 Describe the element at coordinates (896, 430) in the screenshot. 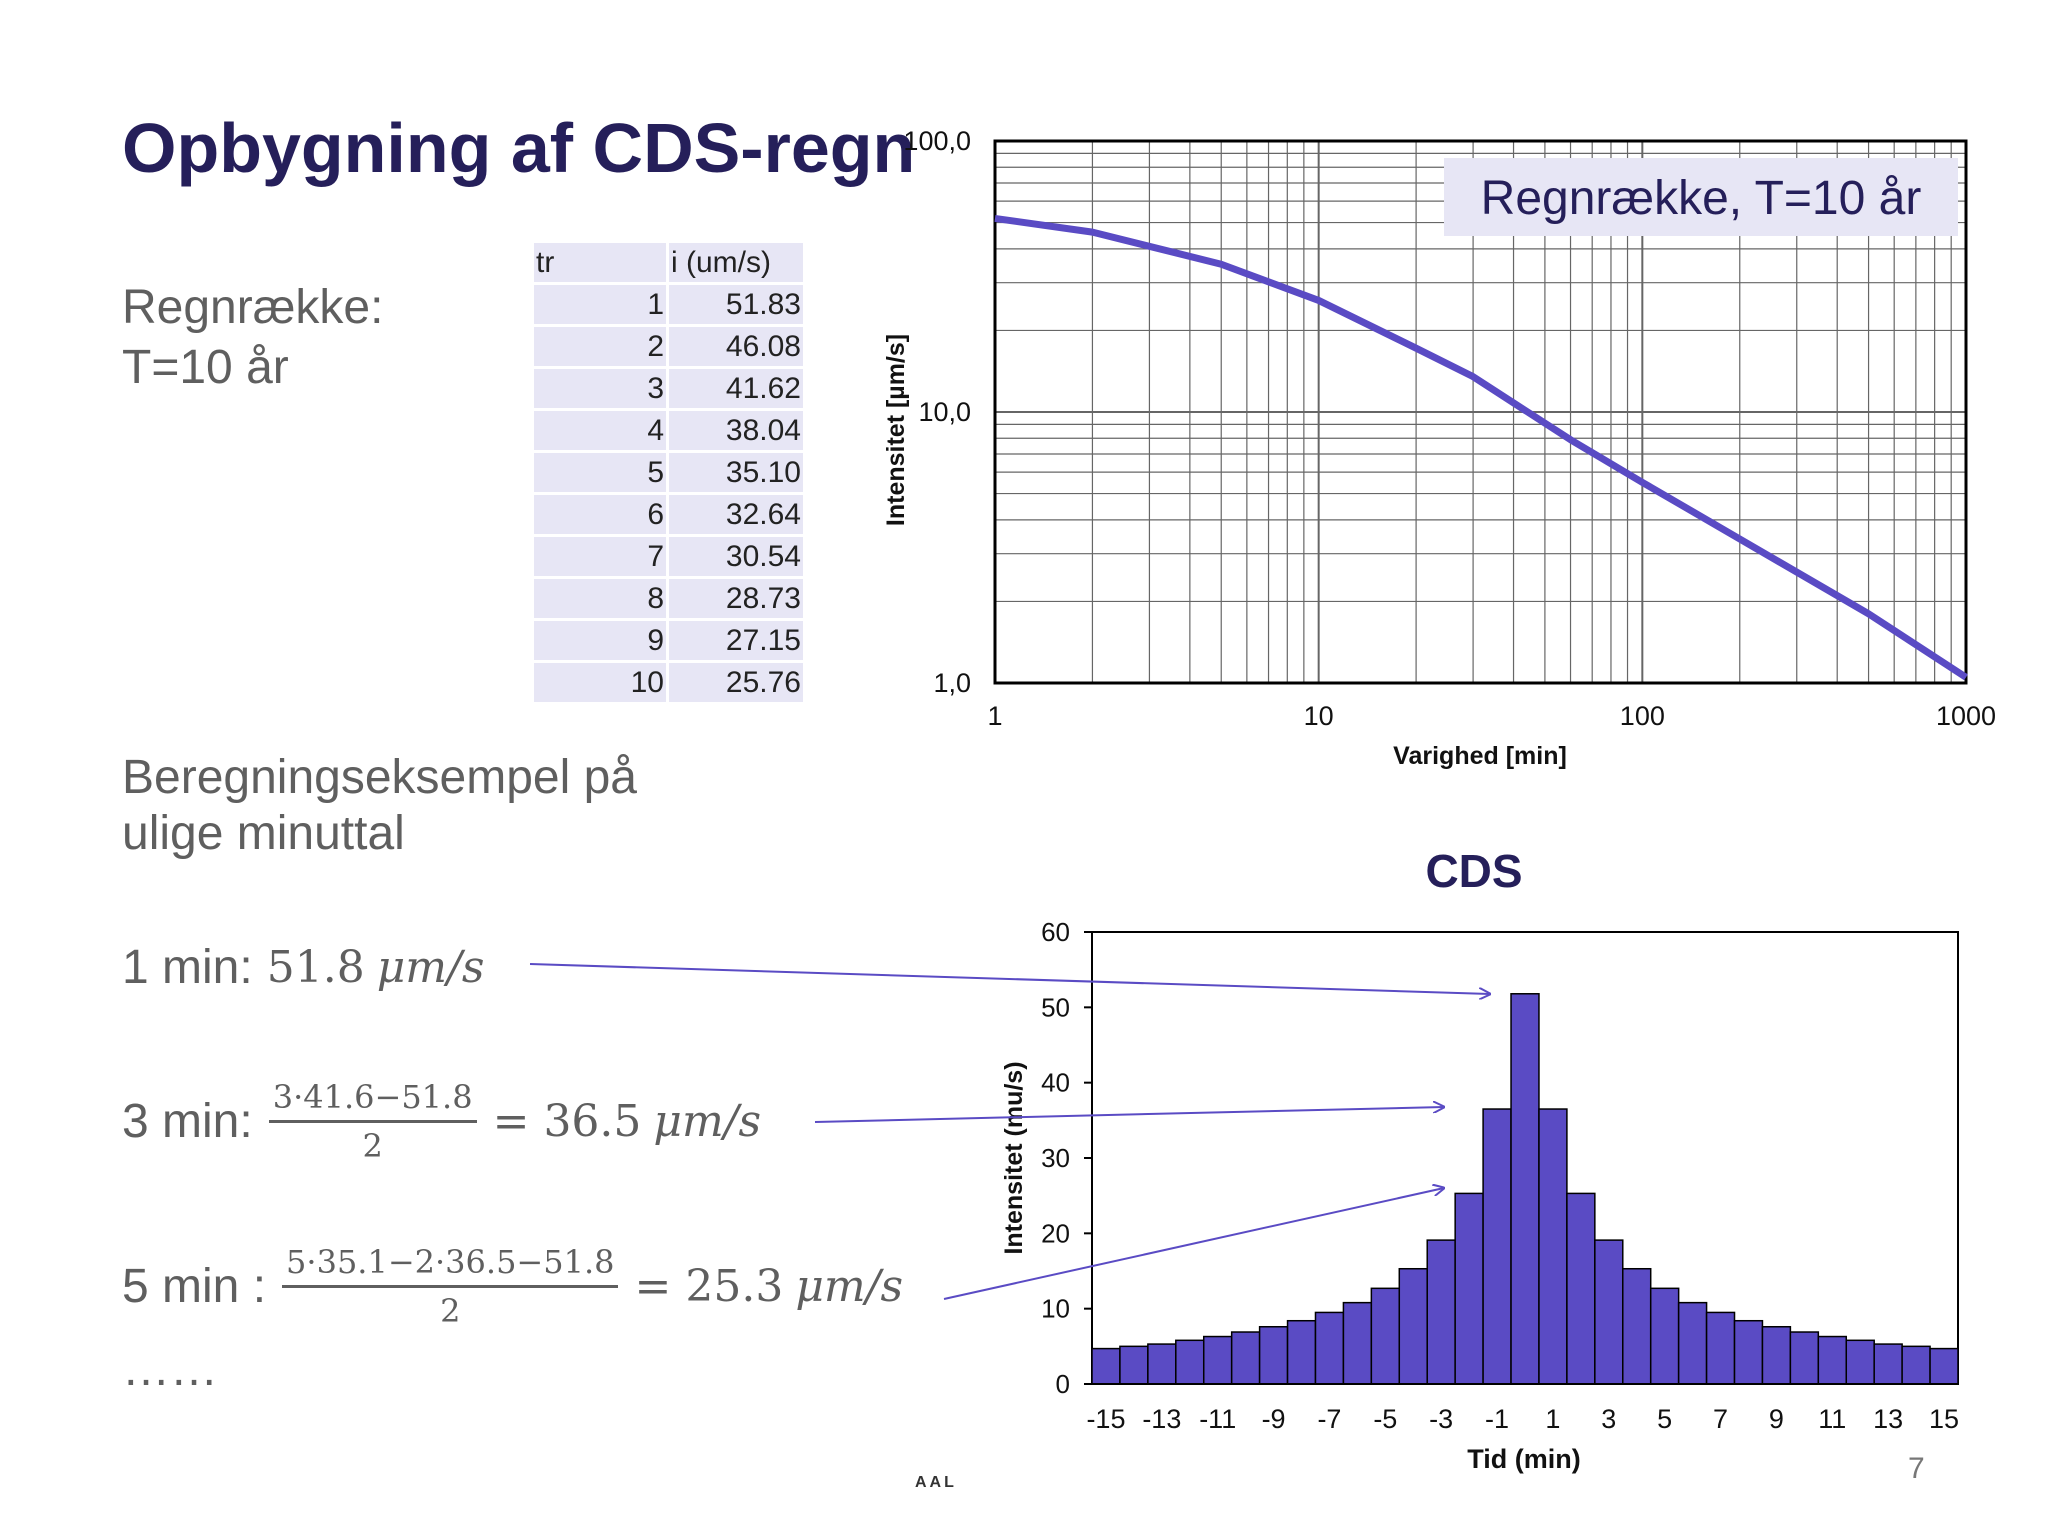

I see `y-axis-label: Intensitet [µm/s]` at that location.